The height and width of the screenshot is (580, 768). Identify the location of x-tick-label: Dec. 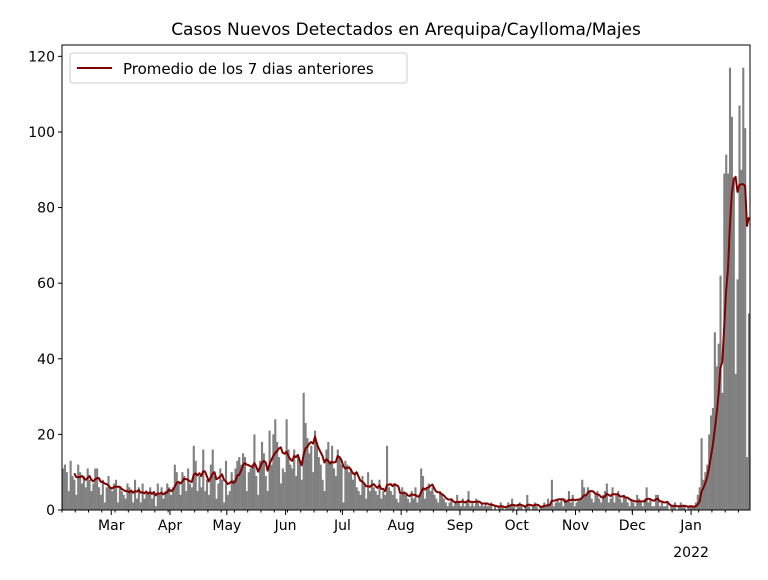
(632, 526).